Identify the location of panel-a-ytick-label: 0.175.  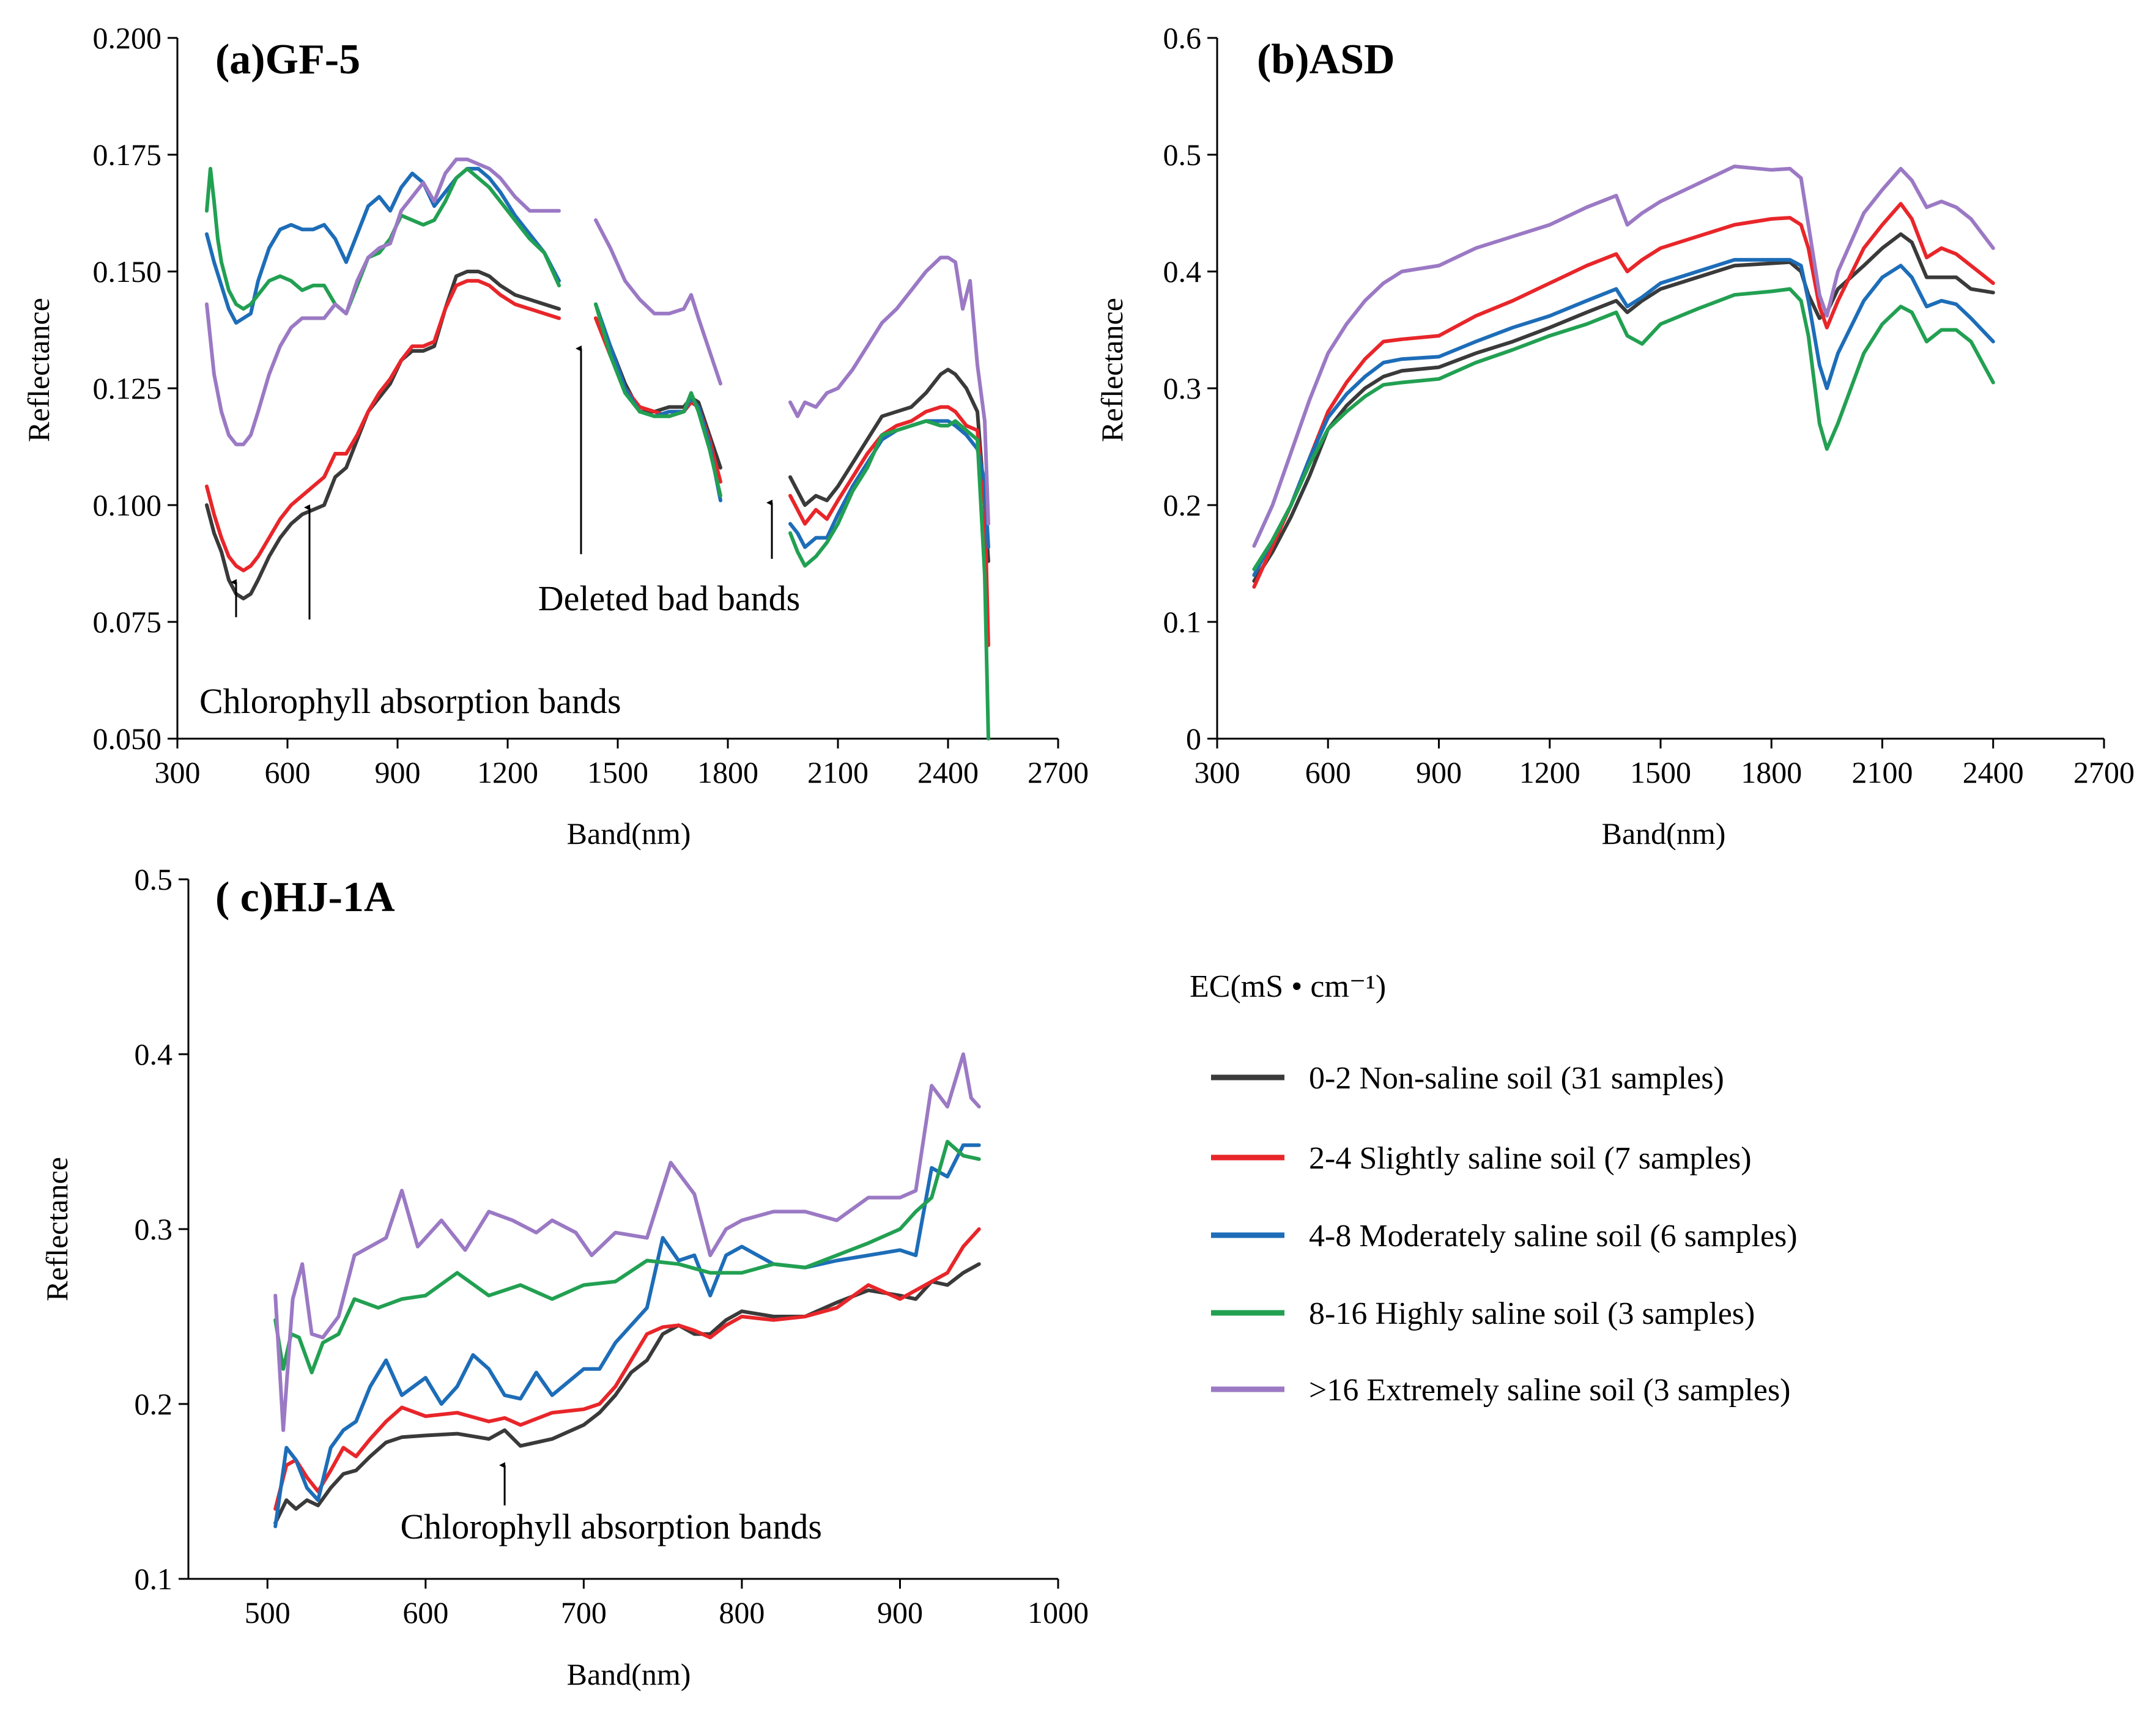
(127, 155).